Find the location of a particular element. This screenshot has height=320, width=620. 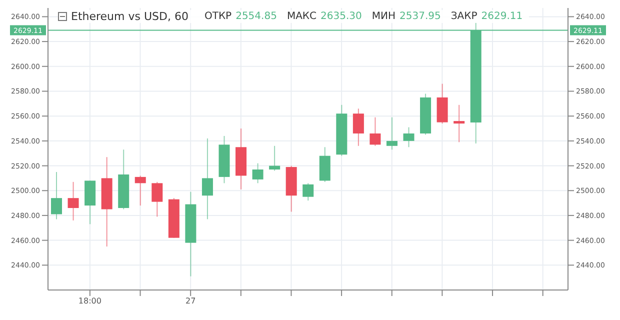

chart-title: Ethereum vs USD, 60 is located at coordinates (129, 16).